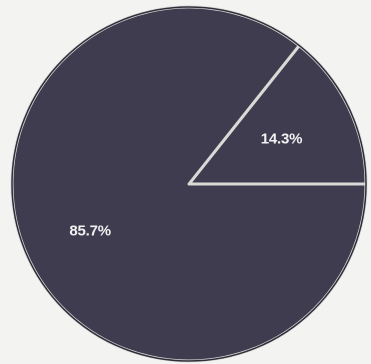 The height and width of the screenshot is (364, 371). Describe the element at coordinates (282, 138) in the screenshot. I see `pie-slice-label: 14.3%` at that location.